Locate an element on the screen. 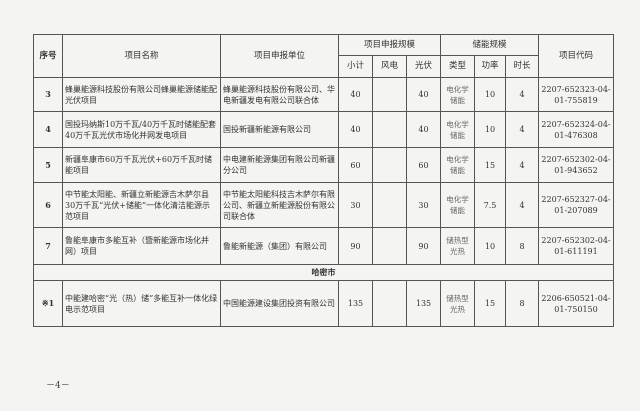 The width and height of the screenshot is (640, 411). cell-name: 中能建哈密“光（热）储”多能互补一体化绿电示范项目 is located at coordinates (141, 303).